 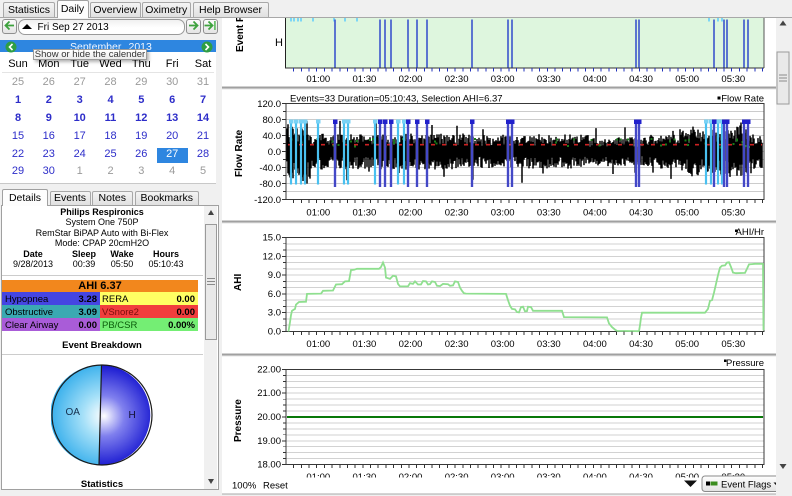 I want to click on svg-text: 15.0, so click(x=272, y=238).